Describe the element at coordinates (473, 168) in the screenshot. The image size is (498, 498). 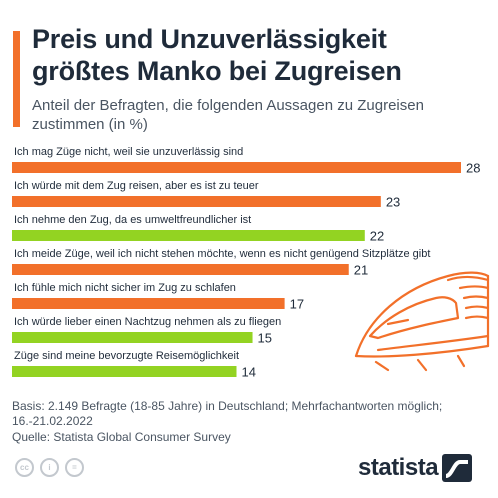
I see `value-label: 28` at that location.